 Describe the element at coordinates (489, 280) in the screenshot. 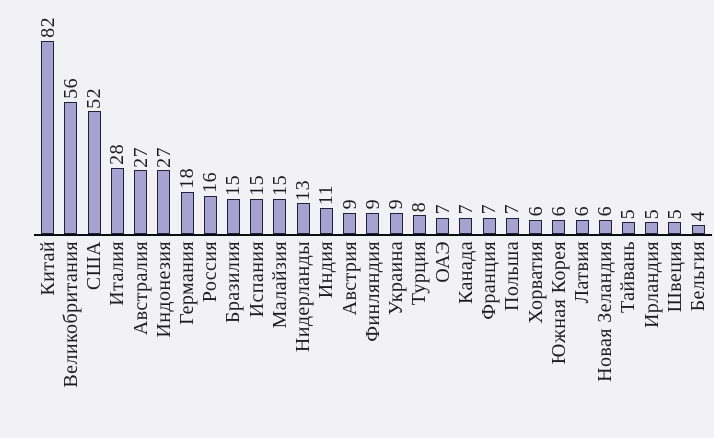

I see `category-label: Франция` at that location.